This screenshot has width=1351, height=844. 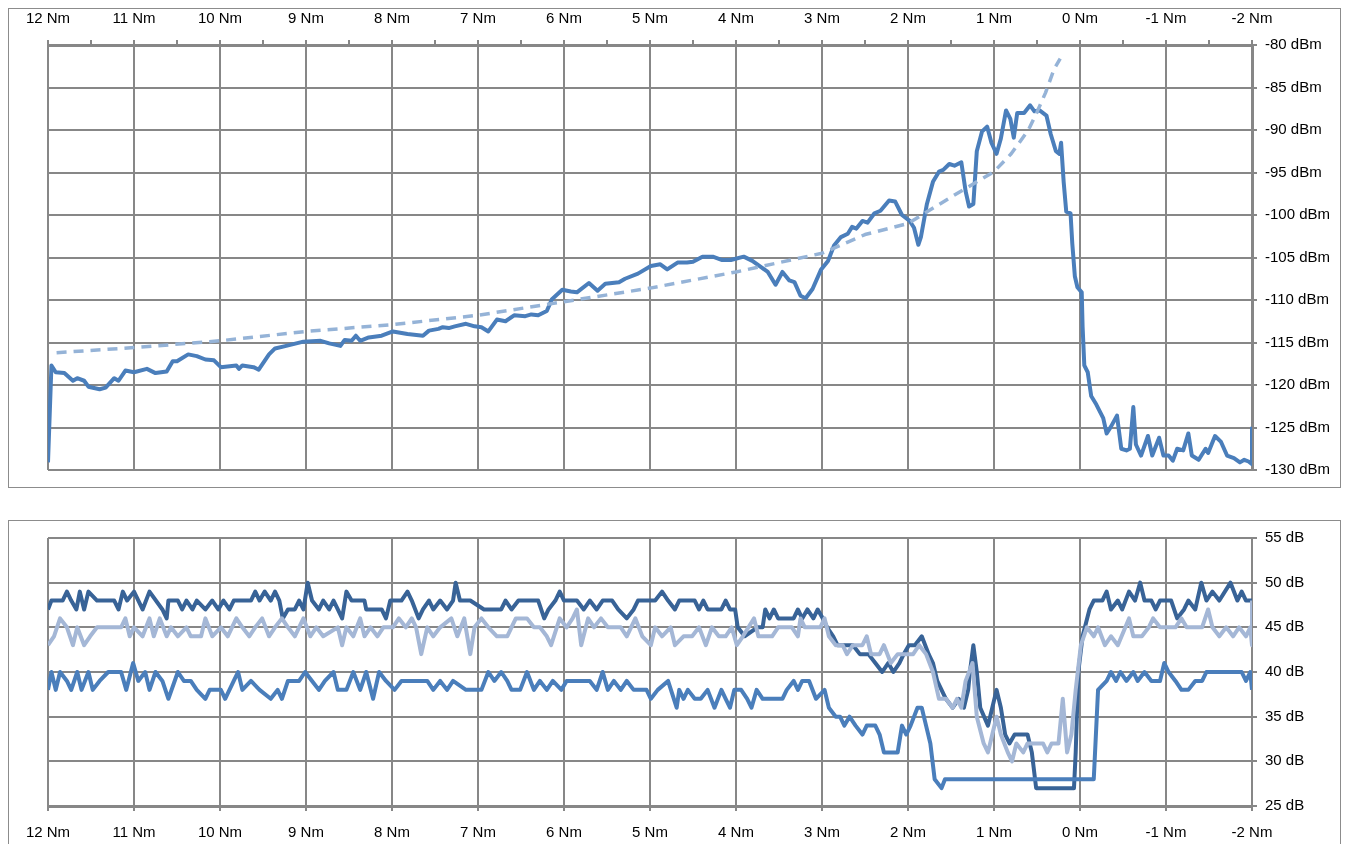 What do you see at coordinates (1285, 537) in the screenshot?
I see `y-tick-label: 55 dB` at bounding box center [1285, 537].